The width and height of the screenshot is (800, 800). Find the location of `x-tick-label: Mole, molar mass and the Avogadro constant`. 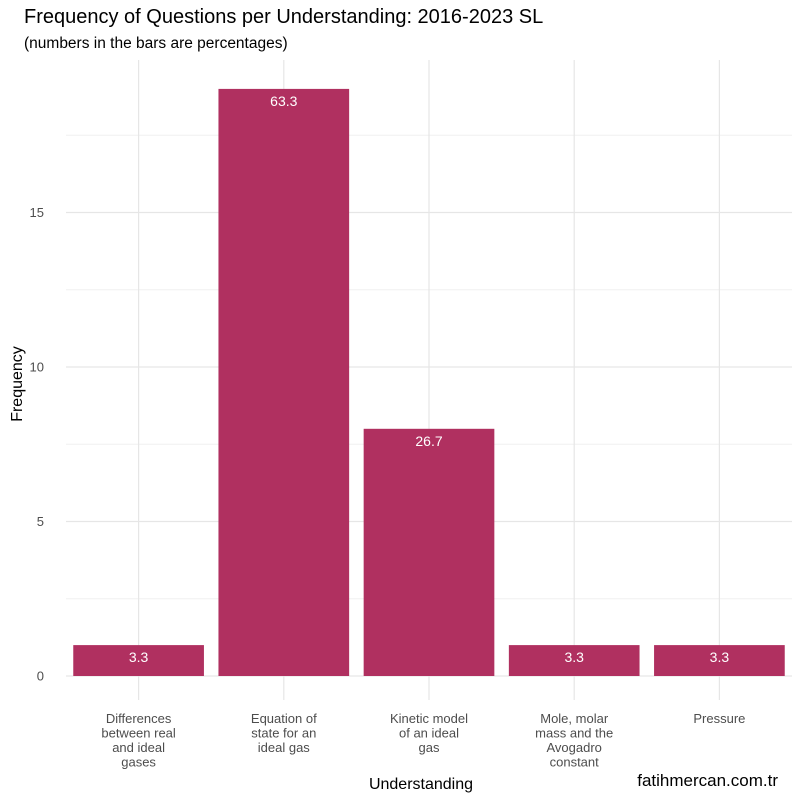

x-tick-label: Mole, molar mass and the Avogadro constant is located at coordinates (574, 740).